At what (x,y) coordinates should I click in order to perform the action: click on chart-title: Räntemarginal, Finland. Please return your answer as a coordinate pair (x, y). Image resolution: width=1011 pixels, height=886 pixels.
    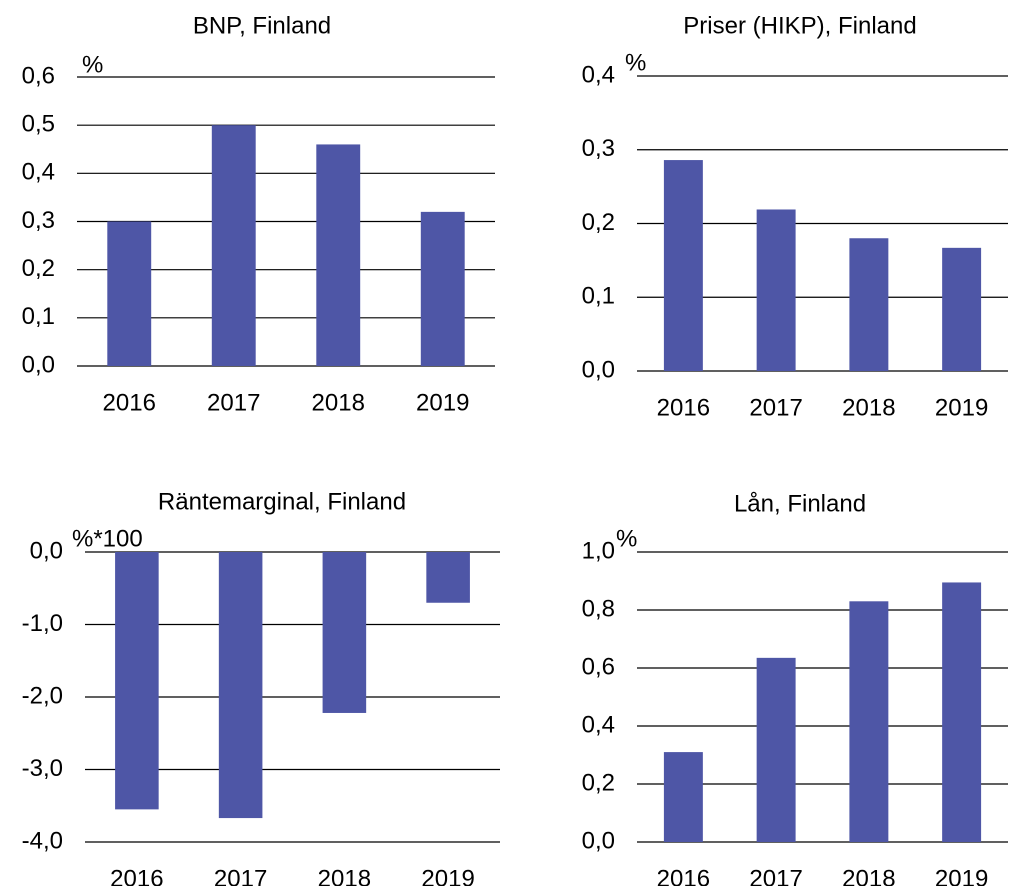
    Looking at the image, I should click on (282, 501).